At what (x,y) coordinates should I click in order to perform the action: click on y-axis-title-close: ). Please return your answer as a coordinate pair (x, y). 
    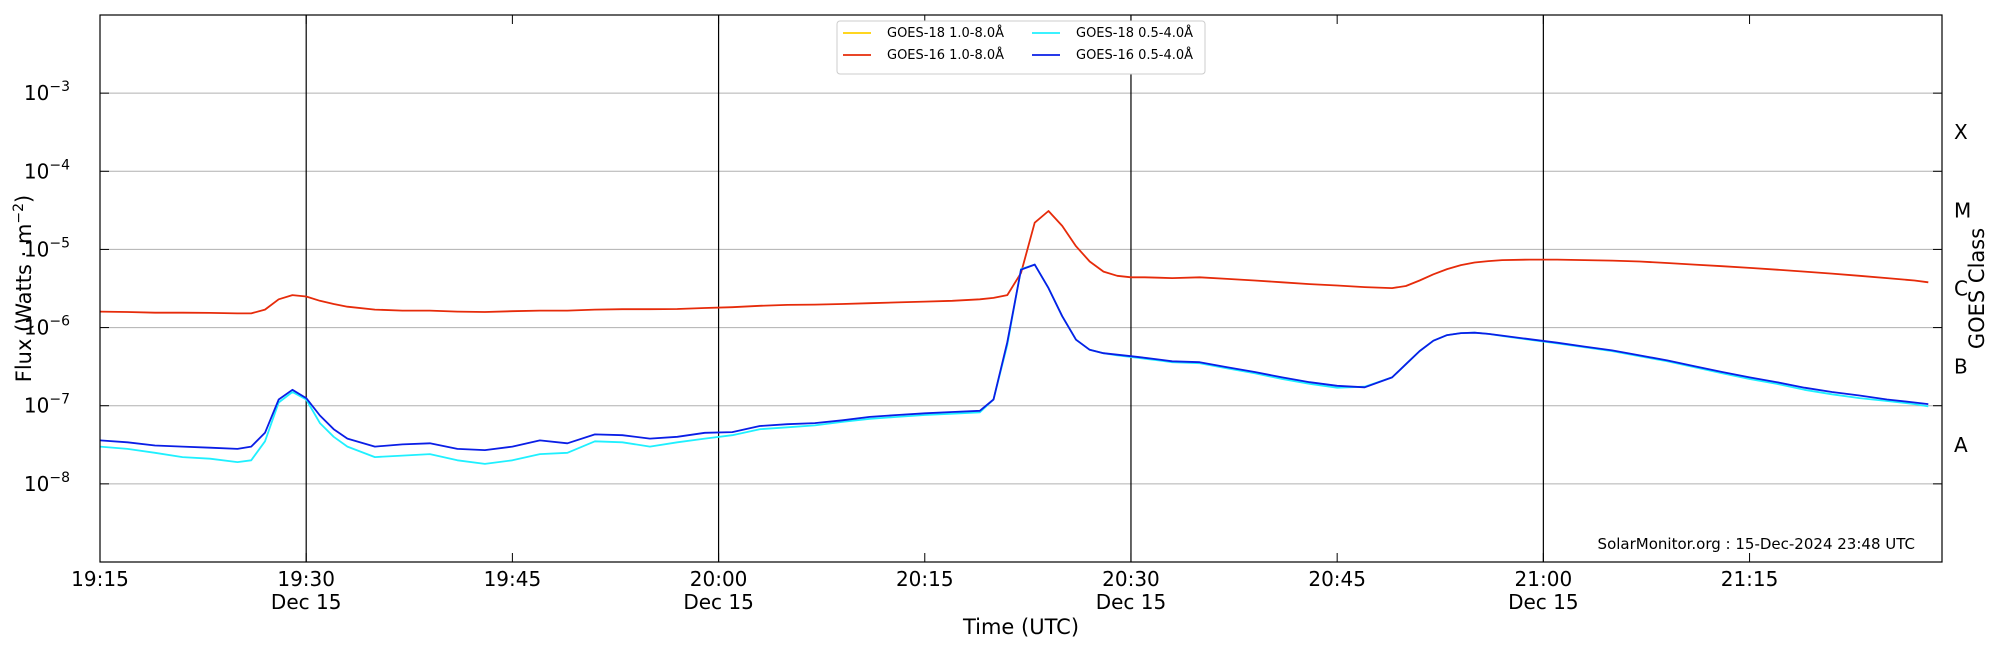
    Looking at the image, I should click on (24, 199).